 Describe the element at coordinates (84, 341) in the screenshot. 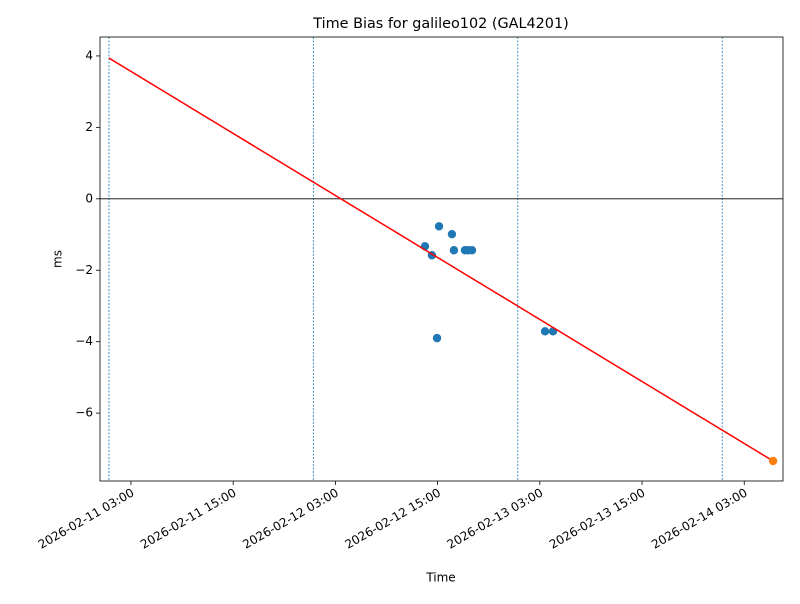

I see `y-tick-label: −4` at that location.